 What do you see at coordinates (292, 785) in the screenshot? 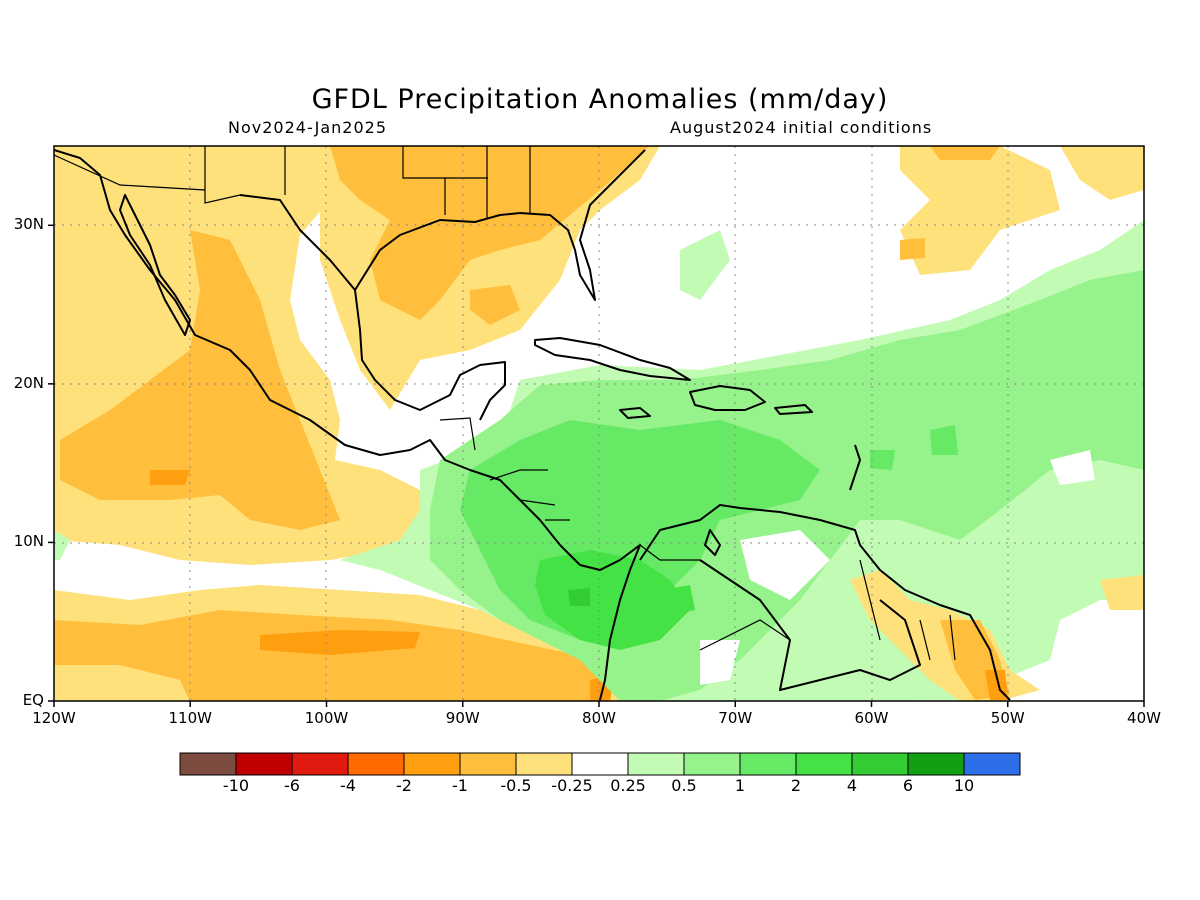
I see `colorbar-tick-label: -6` at bounding box center [292, 785].